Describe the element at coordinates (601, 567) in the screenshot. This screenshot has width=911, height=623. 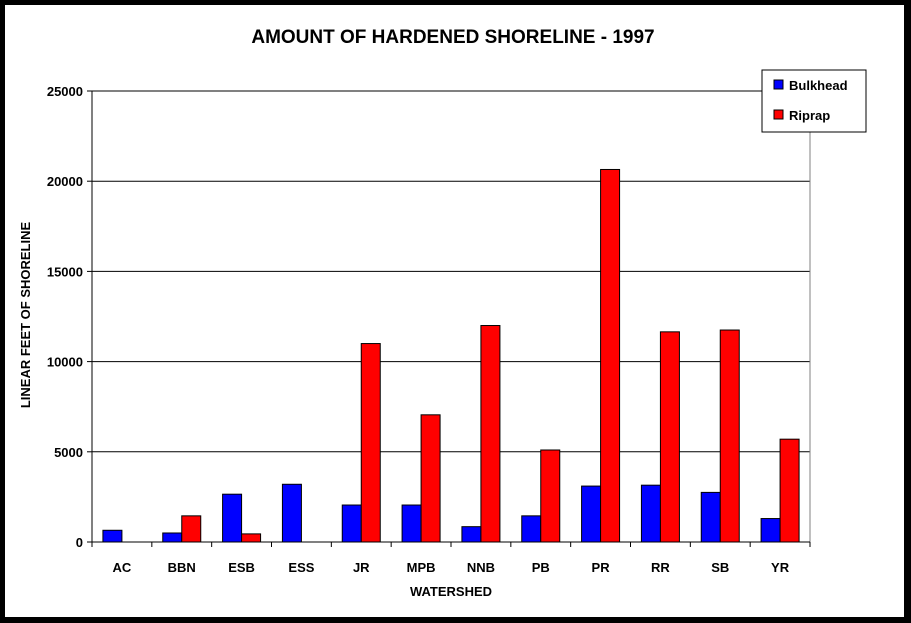
I see `x-tick-label: PR` at that location.